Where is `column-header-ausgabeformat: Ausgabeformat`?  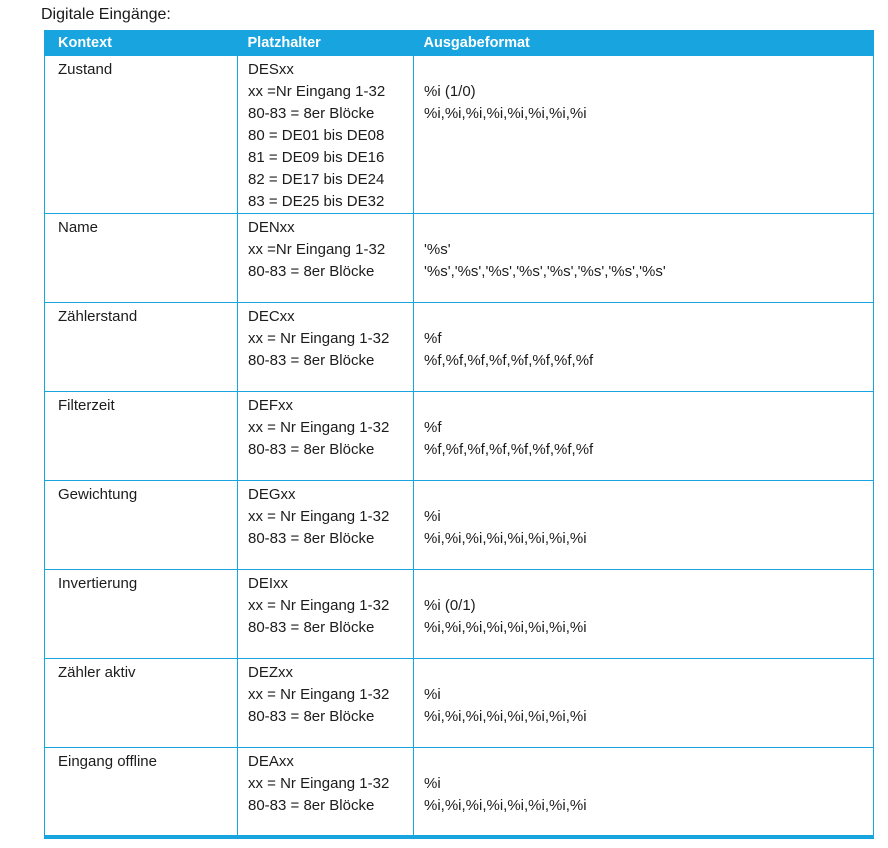
column-header-ausgabeformat: Ausgabeformat is located at coordinates (643, 43).